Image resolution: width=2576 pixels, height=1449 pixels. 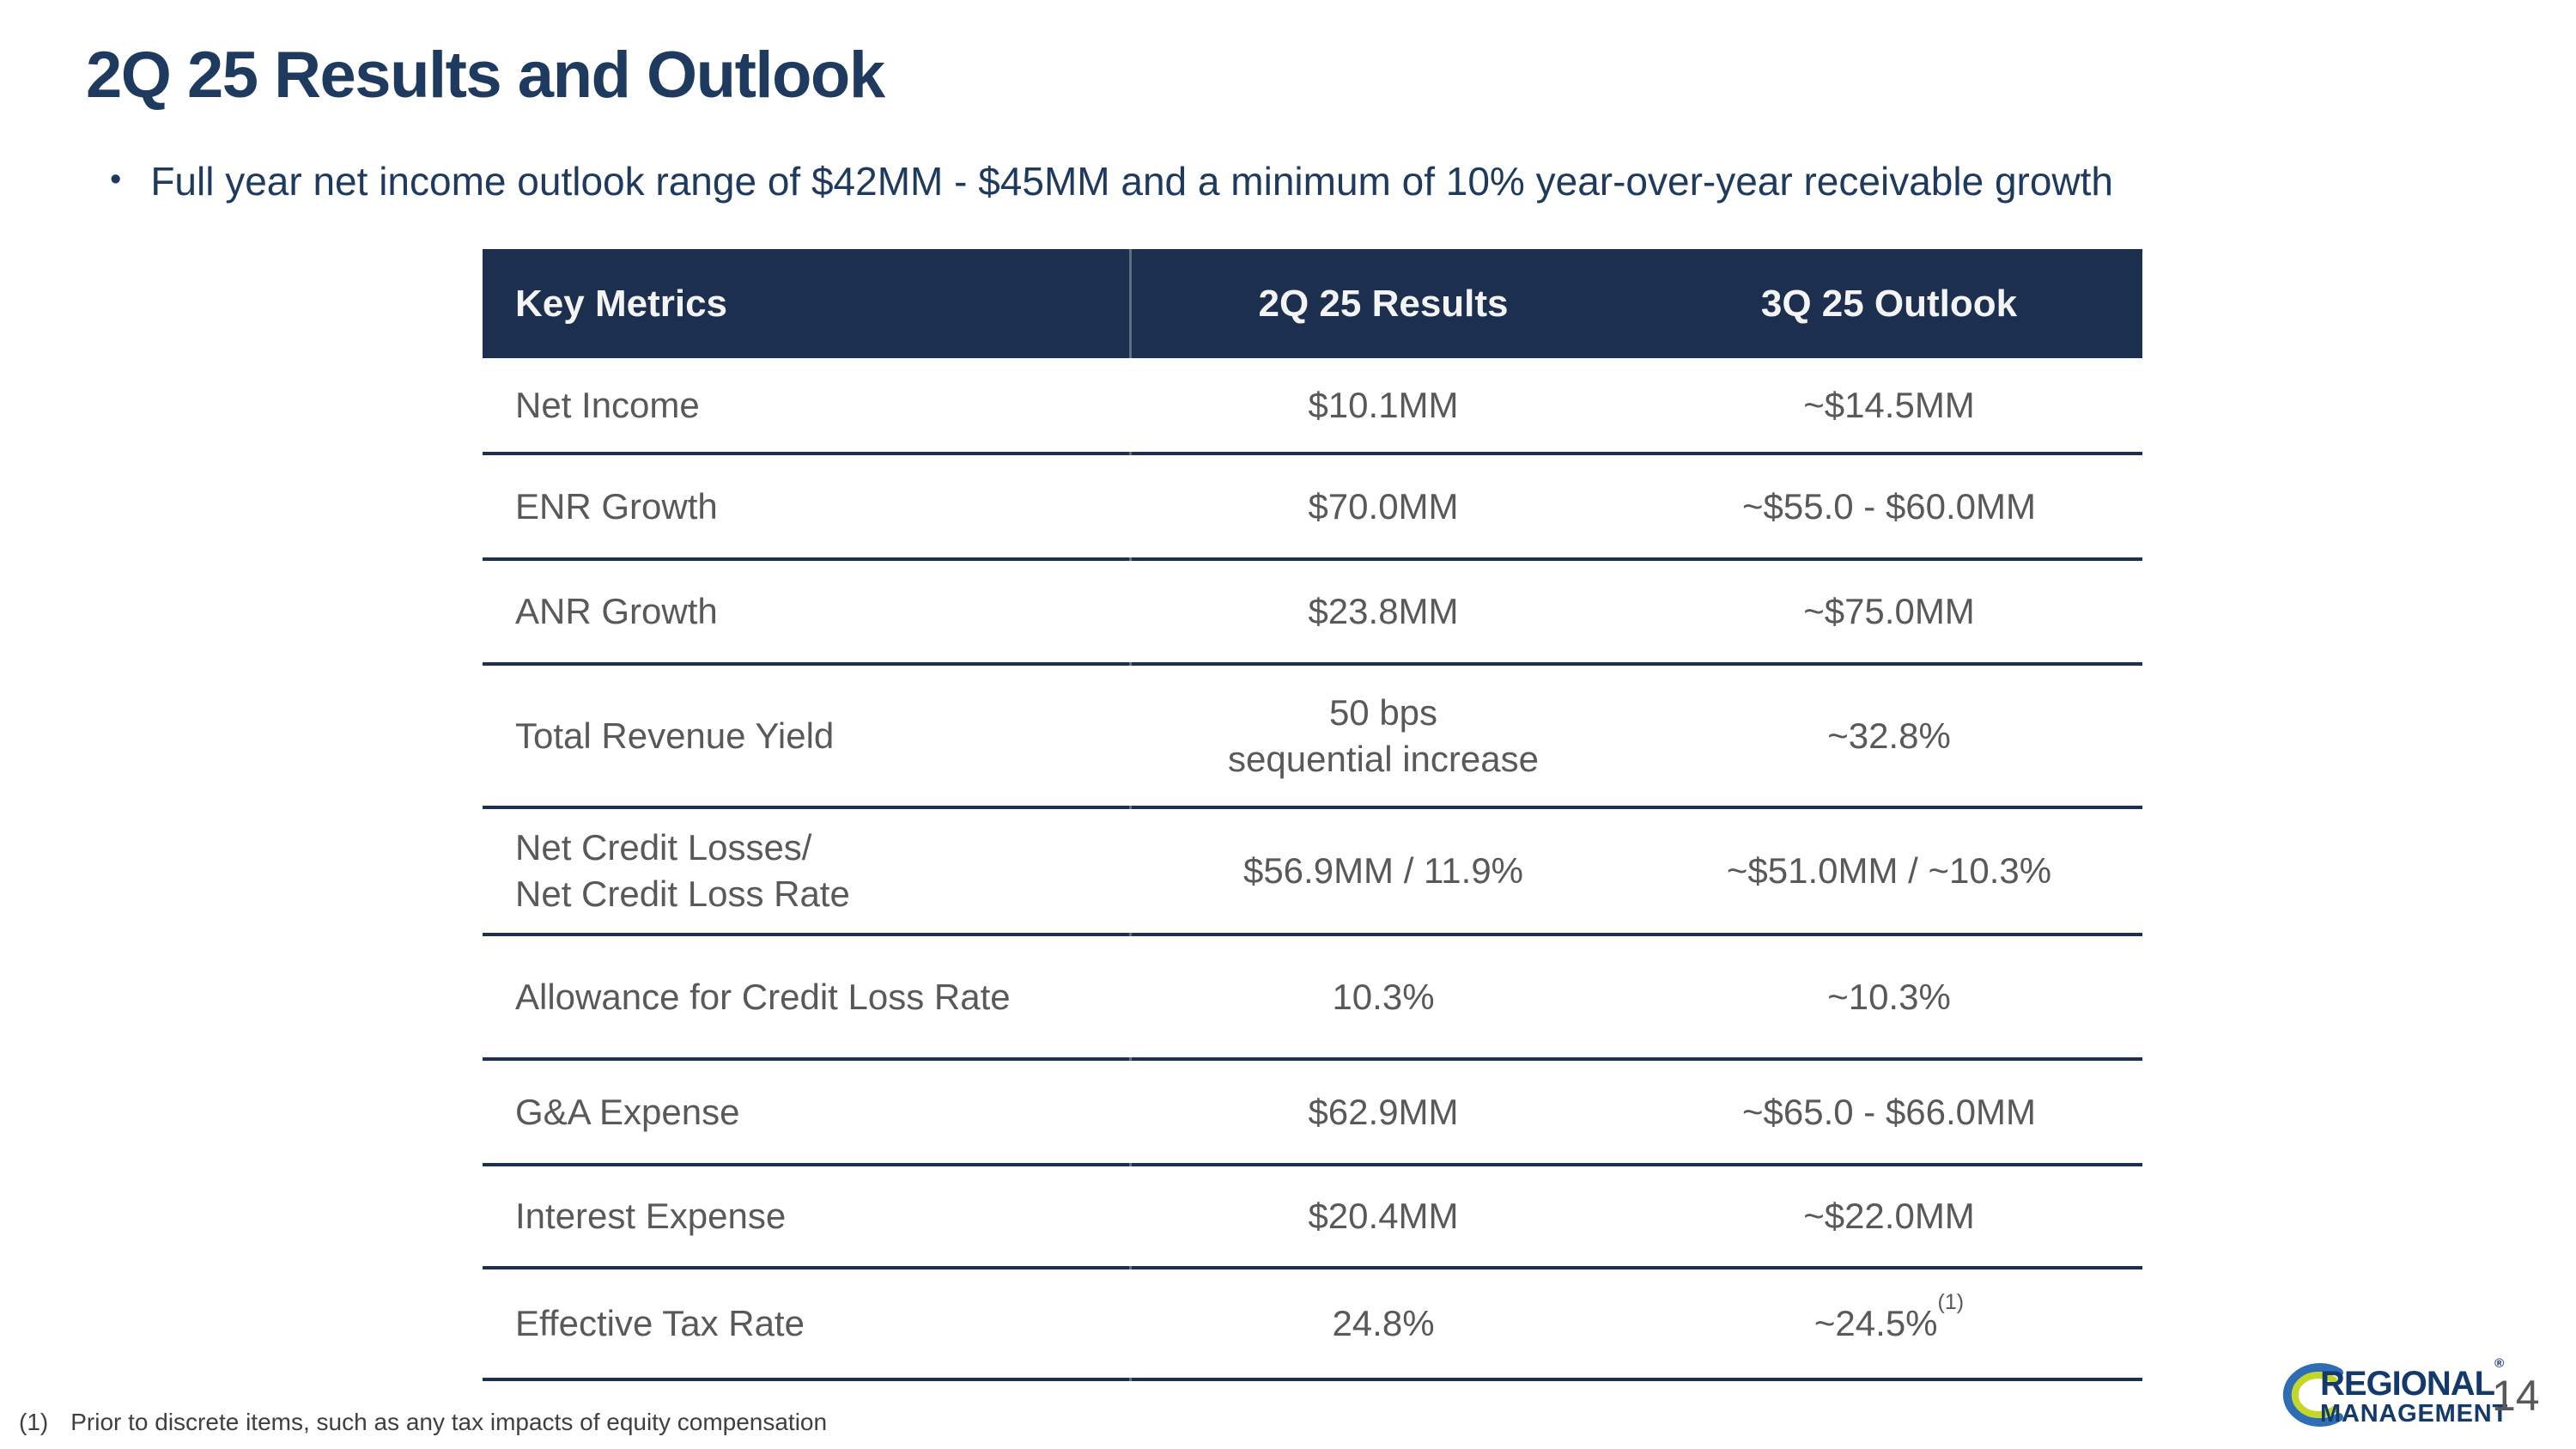 I want to click on results-cell: 50 bps sequential increase, so click(x=1383, y=735).